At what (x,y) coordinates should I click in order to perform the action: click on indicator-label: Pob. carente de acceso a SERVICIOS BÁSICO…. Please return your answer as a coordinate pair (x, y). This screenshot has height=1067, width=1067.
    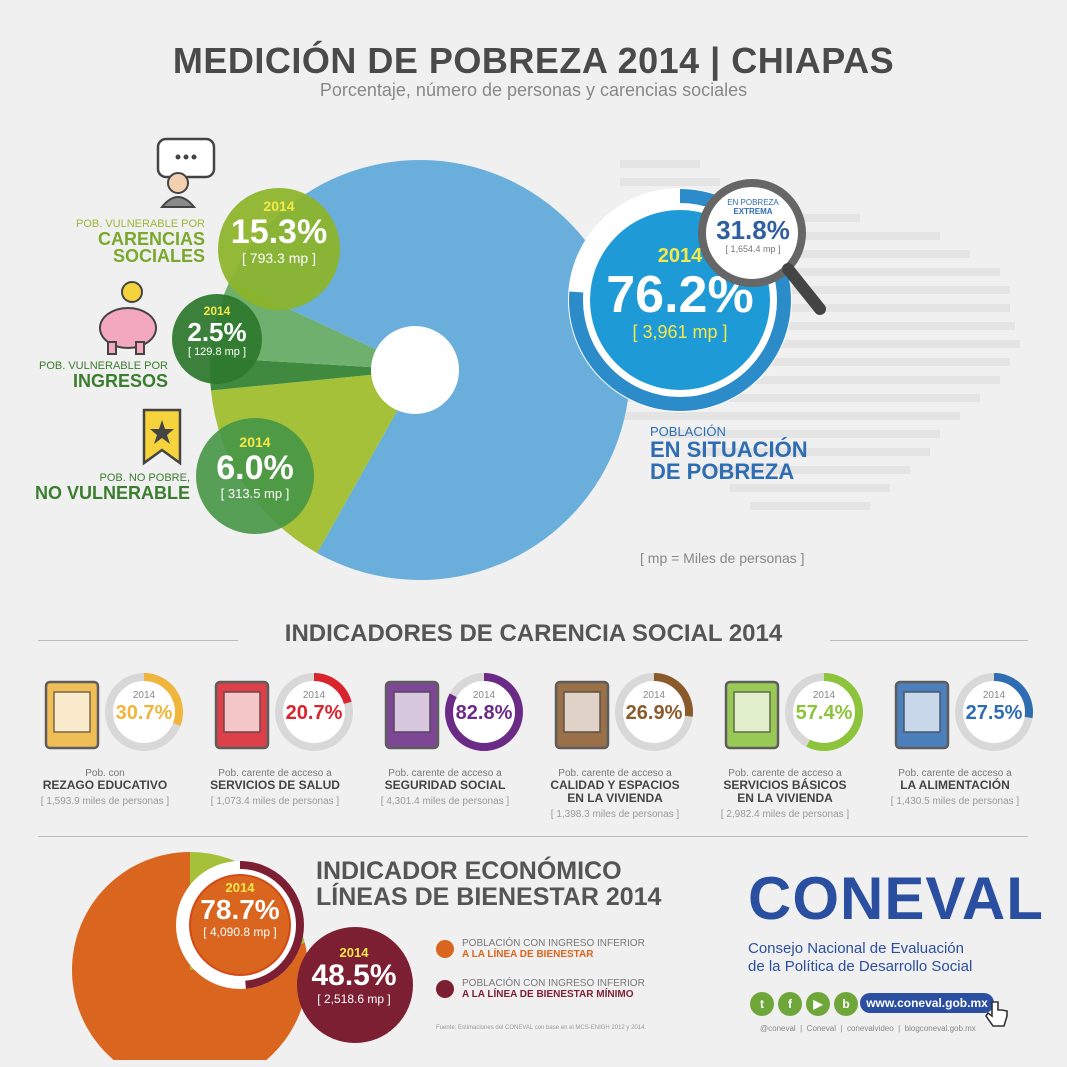
    Looking at the image, I should click on (785, 794).